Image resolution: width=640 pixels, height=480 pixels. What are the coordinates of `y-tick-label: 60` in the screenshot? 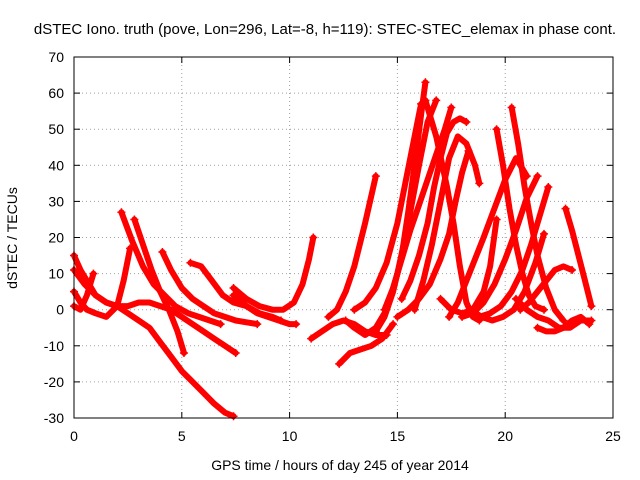 It's located at (56, 93).